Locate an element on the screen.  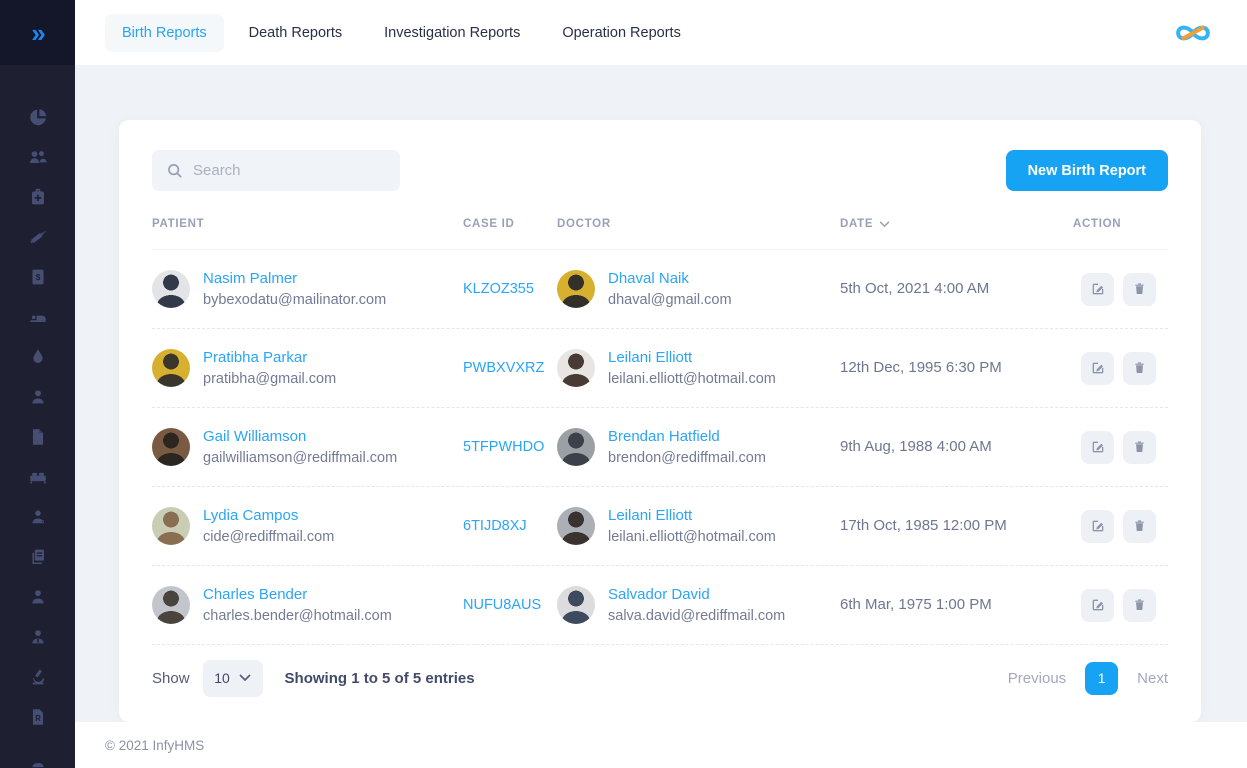
search-box is located at coordinates (276, 170).